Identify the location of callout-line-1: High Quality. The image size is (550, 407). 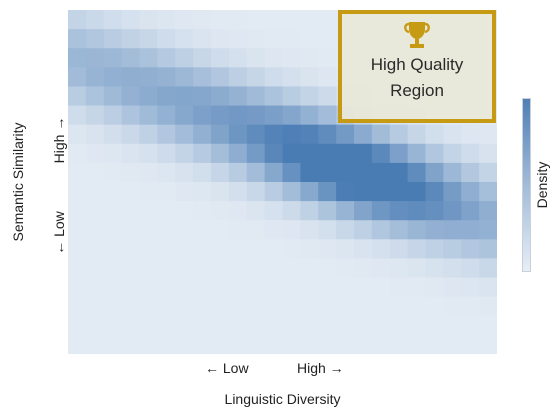
(417, 64).